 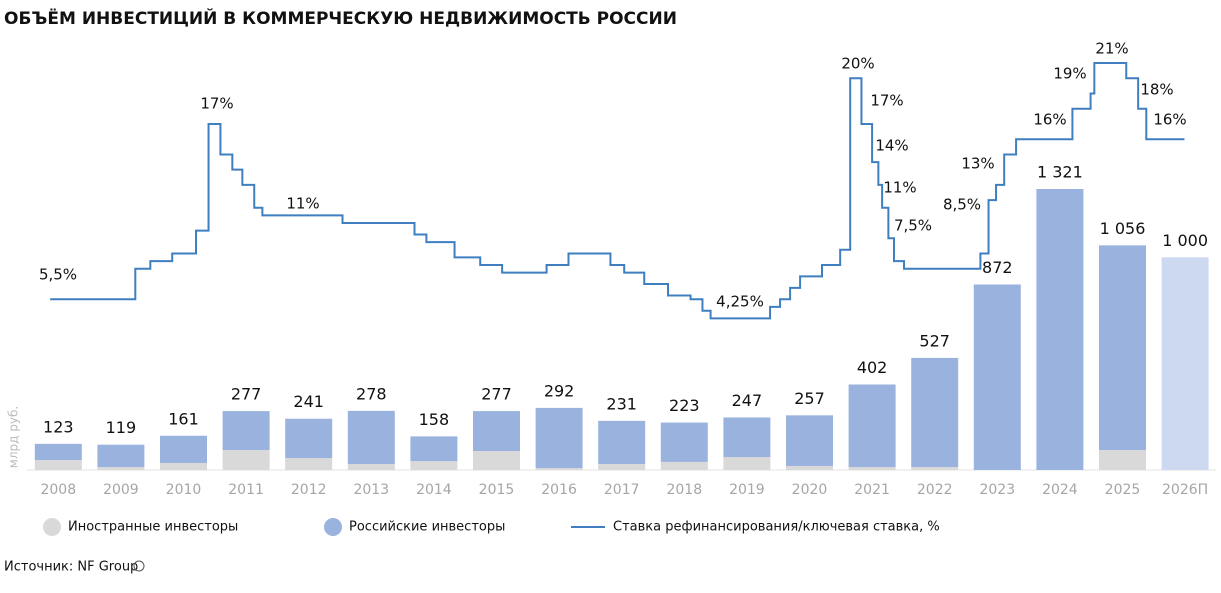 What do you see at coordinates (139, 566) in the screenshot?
I see `logo-icon` at bounding box center [139, 566].